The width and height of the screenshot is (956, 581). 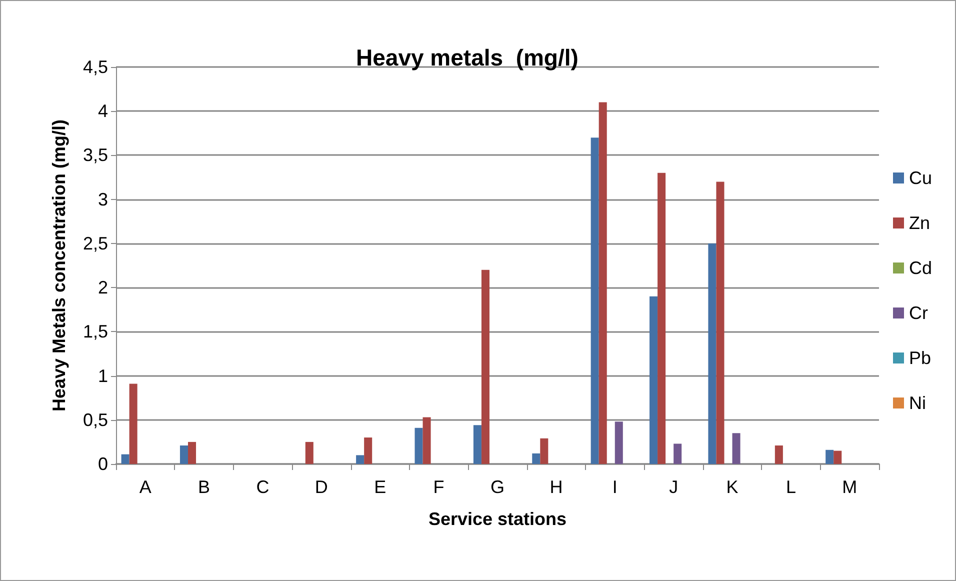 What do you see at coordinates (95, 243) in the screenshot?
I see `y-tick-label: 2,5` at bounding box center [95, 243].